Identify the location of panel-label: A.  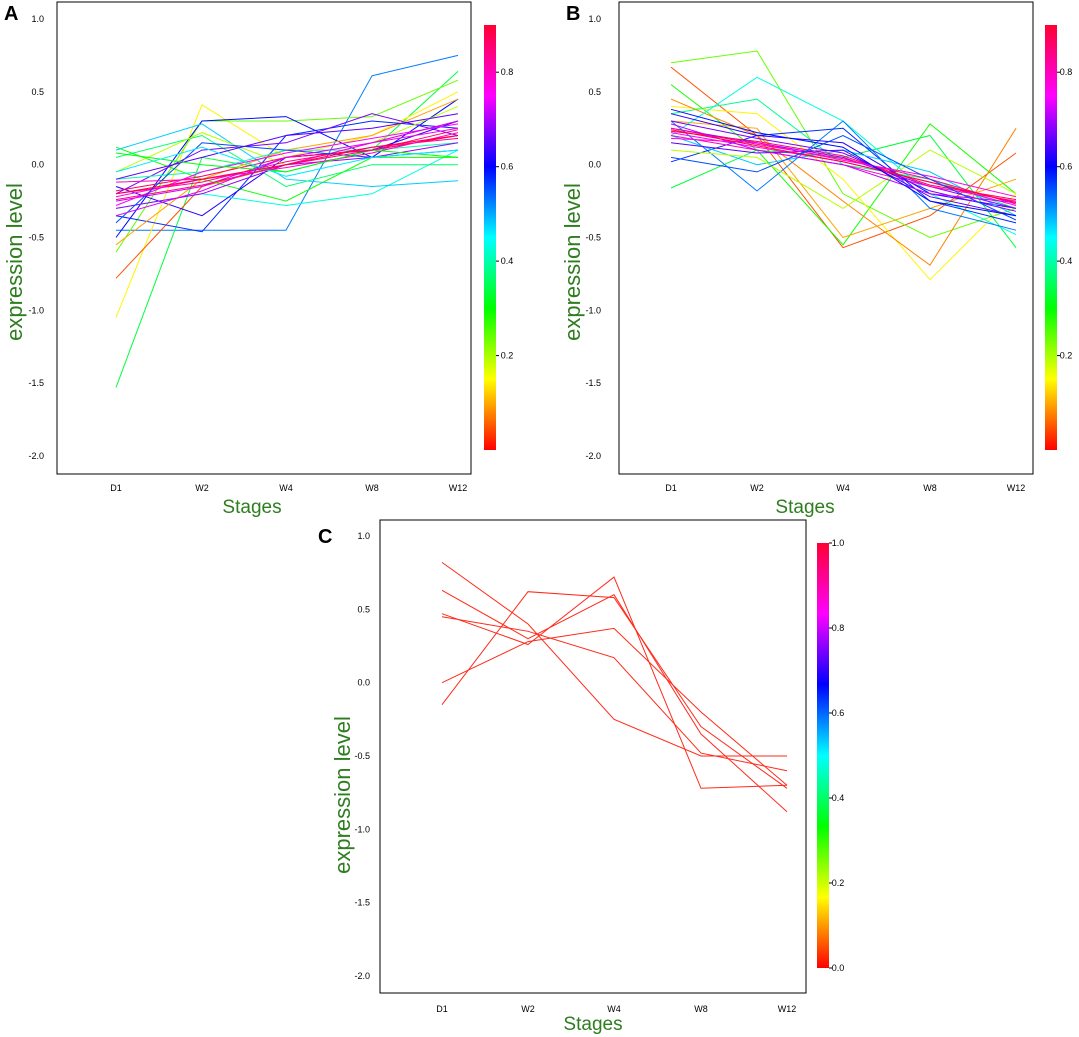
(11, 14).